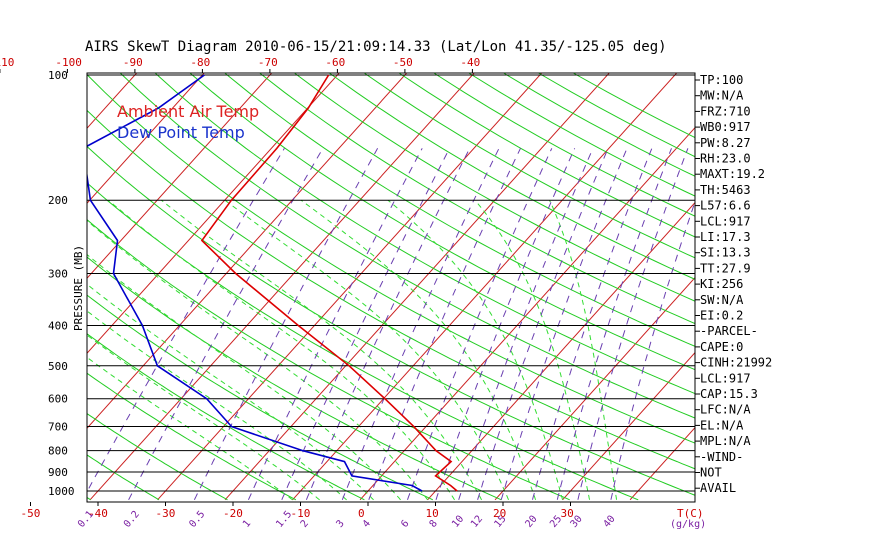 The width and height of the screenshot is (870, 560). What do you see at coordinates (68, 62) in the screenshot?
I see `top-temp-tick-label: -100` at bounding box center [68, 62].